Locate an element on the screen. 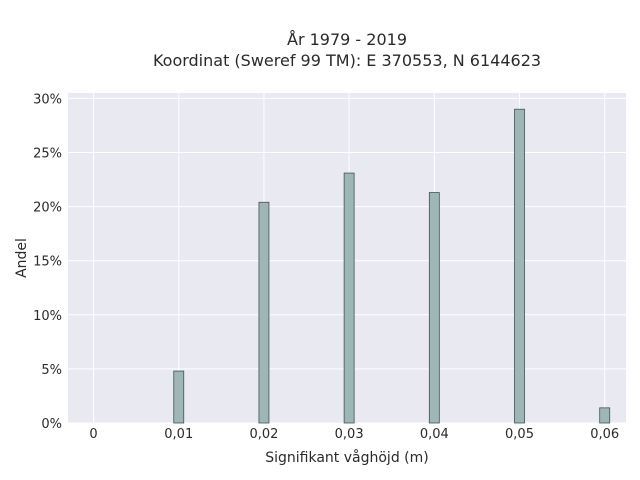  x-tick-label: 0,02 is located at coordinates (263, 434).